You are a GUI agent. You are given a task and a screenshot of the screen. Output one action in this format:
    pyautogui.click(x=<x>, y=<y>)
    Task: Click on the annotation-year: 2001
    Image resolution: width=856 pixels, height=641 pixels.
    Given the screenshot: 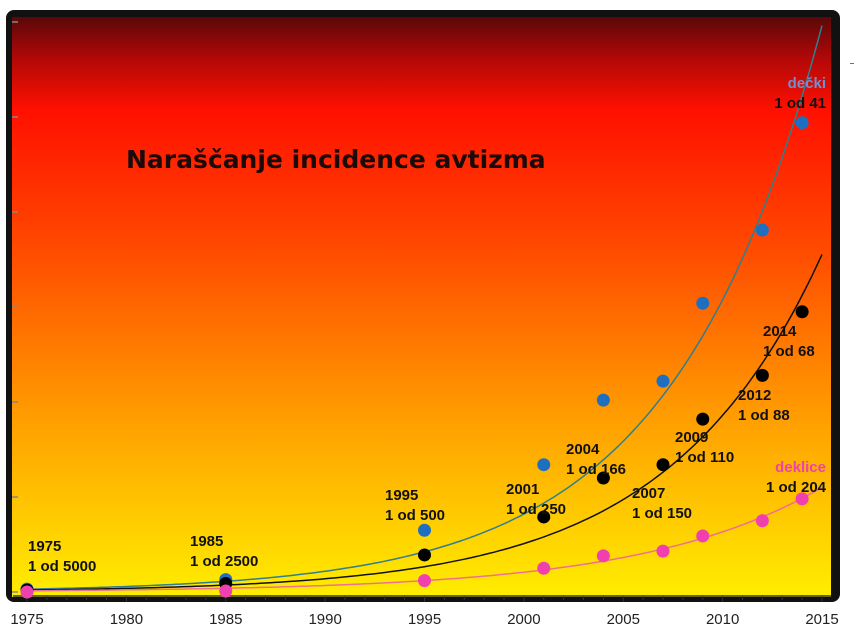 What is the action you would take?
    pyautogui.click(x=522, y=489)
    